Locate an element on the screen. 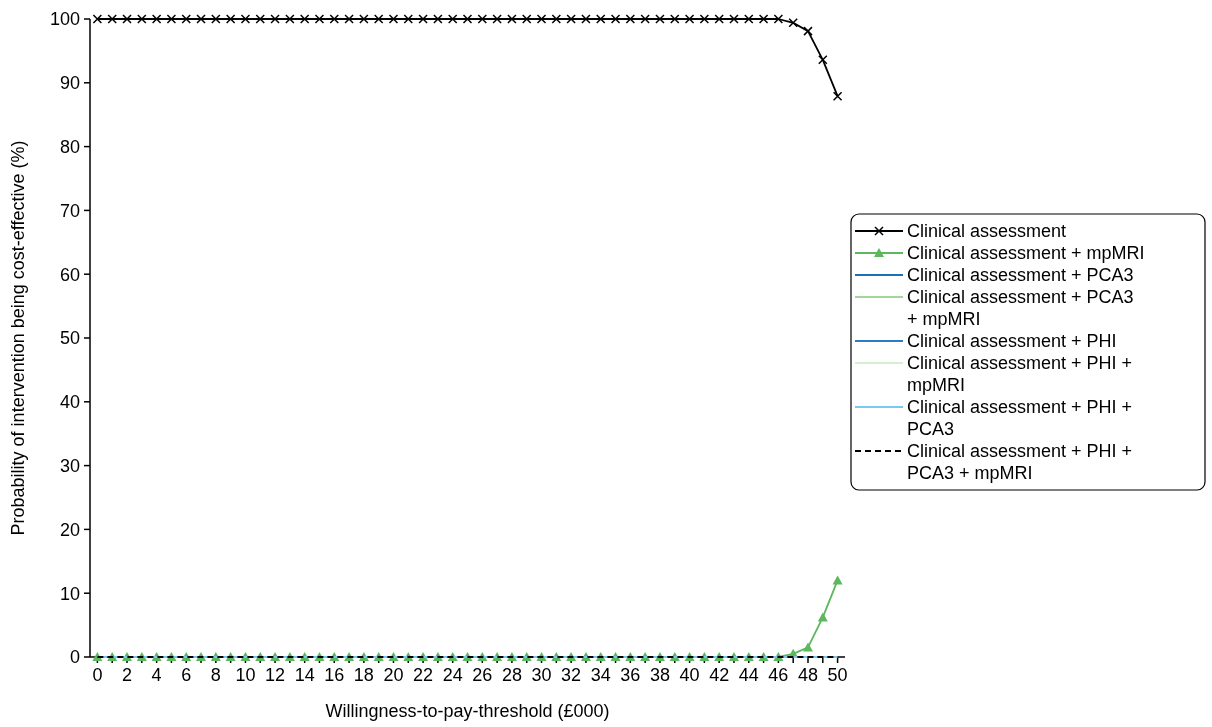  x-tick-label: 28 is located at coordinates (511, 675).